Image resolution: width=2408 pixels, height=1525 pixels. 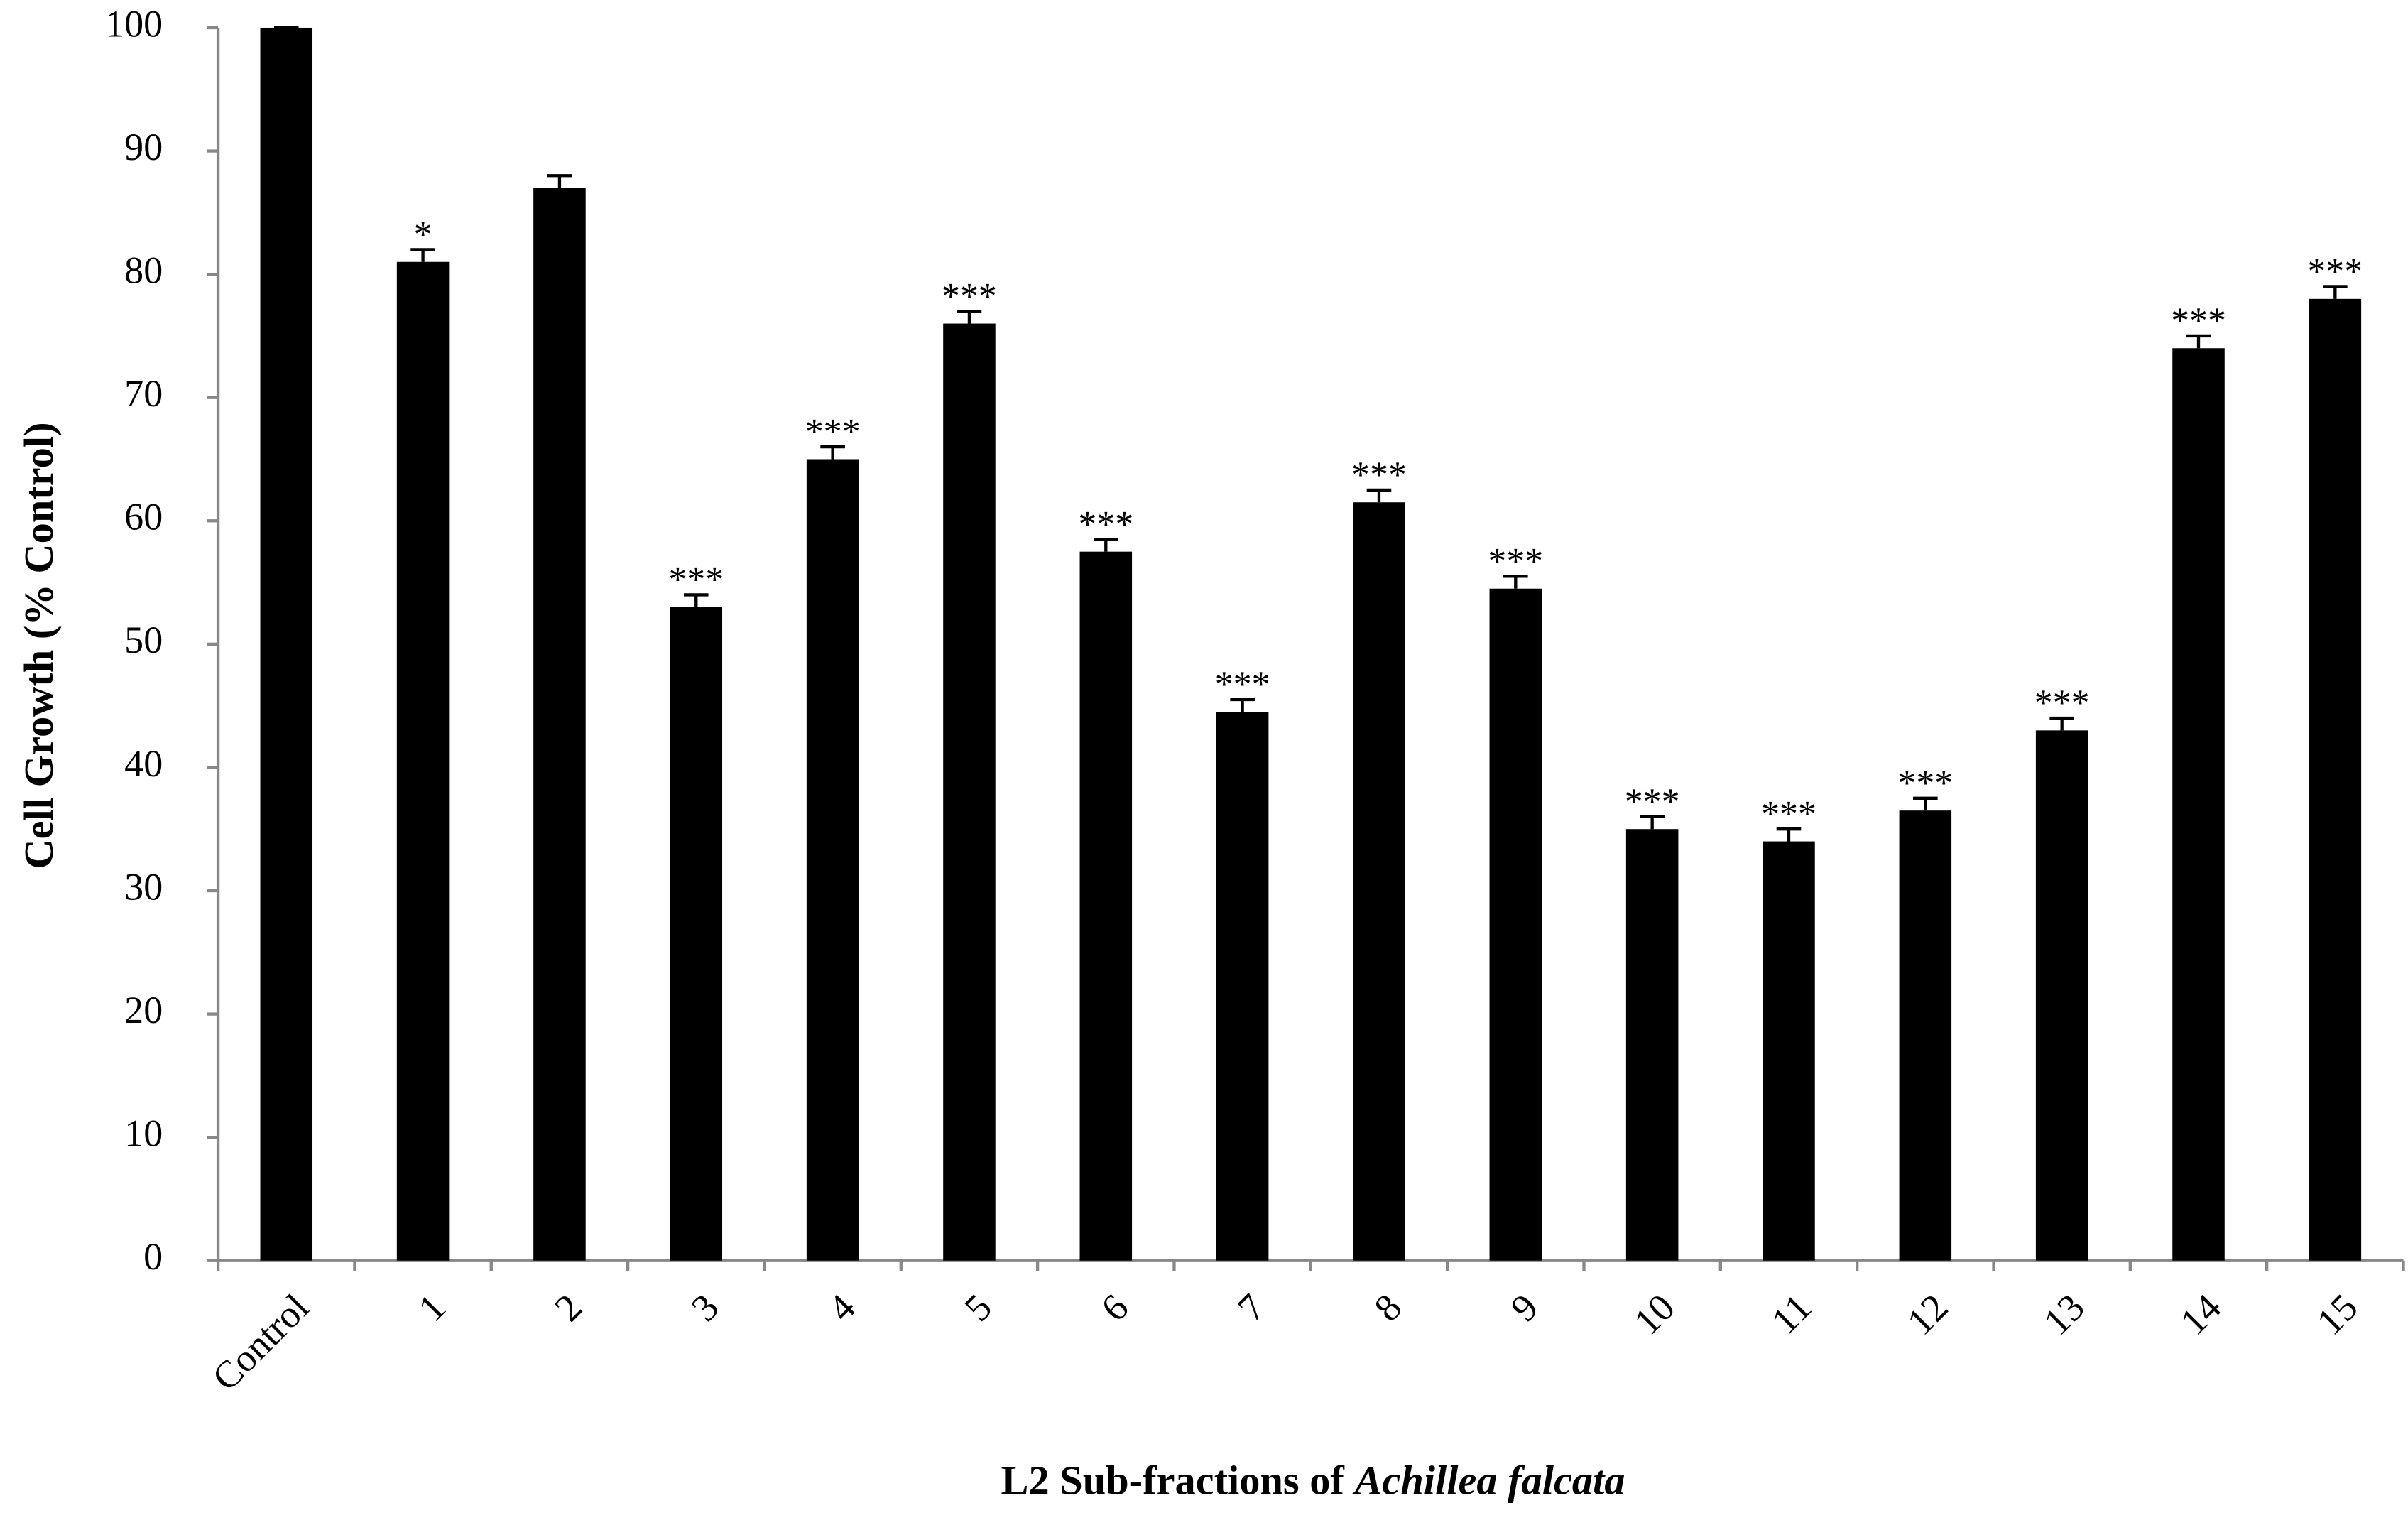 I want to click on y-tick-label: 40, so click(x=143, y=763).